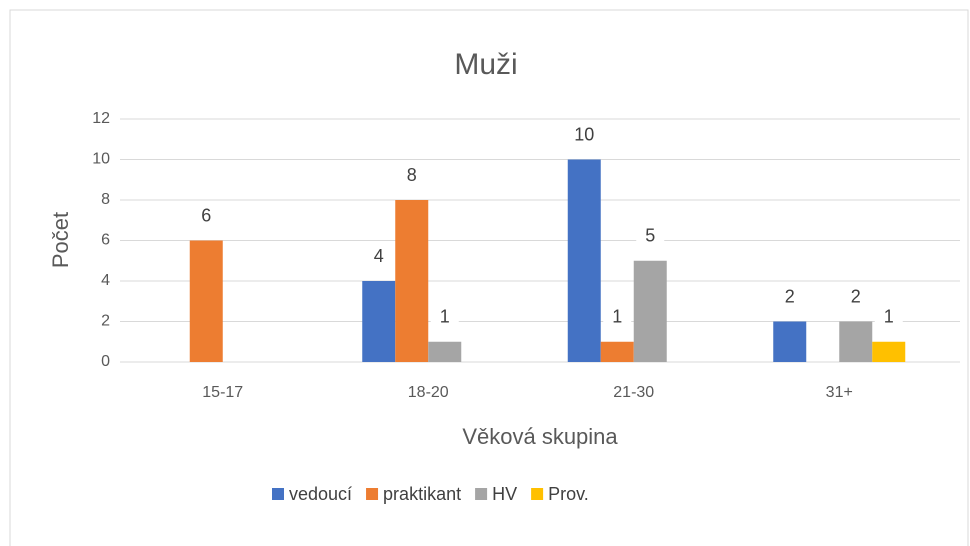 The height and width of the screenshot is (546, 970). Describe the element at coordinates (60, 240) in the screenshot. I see `y-axis-title: Počet` at that location.